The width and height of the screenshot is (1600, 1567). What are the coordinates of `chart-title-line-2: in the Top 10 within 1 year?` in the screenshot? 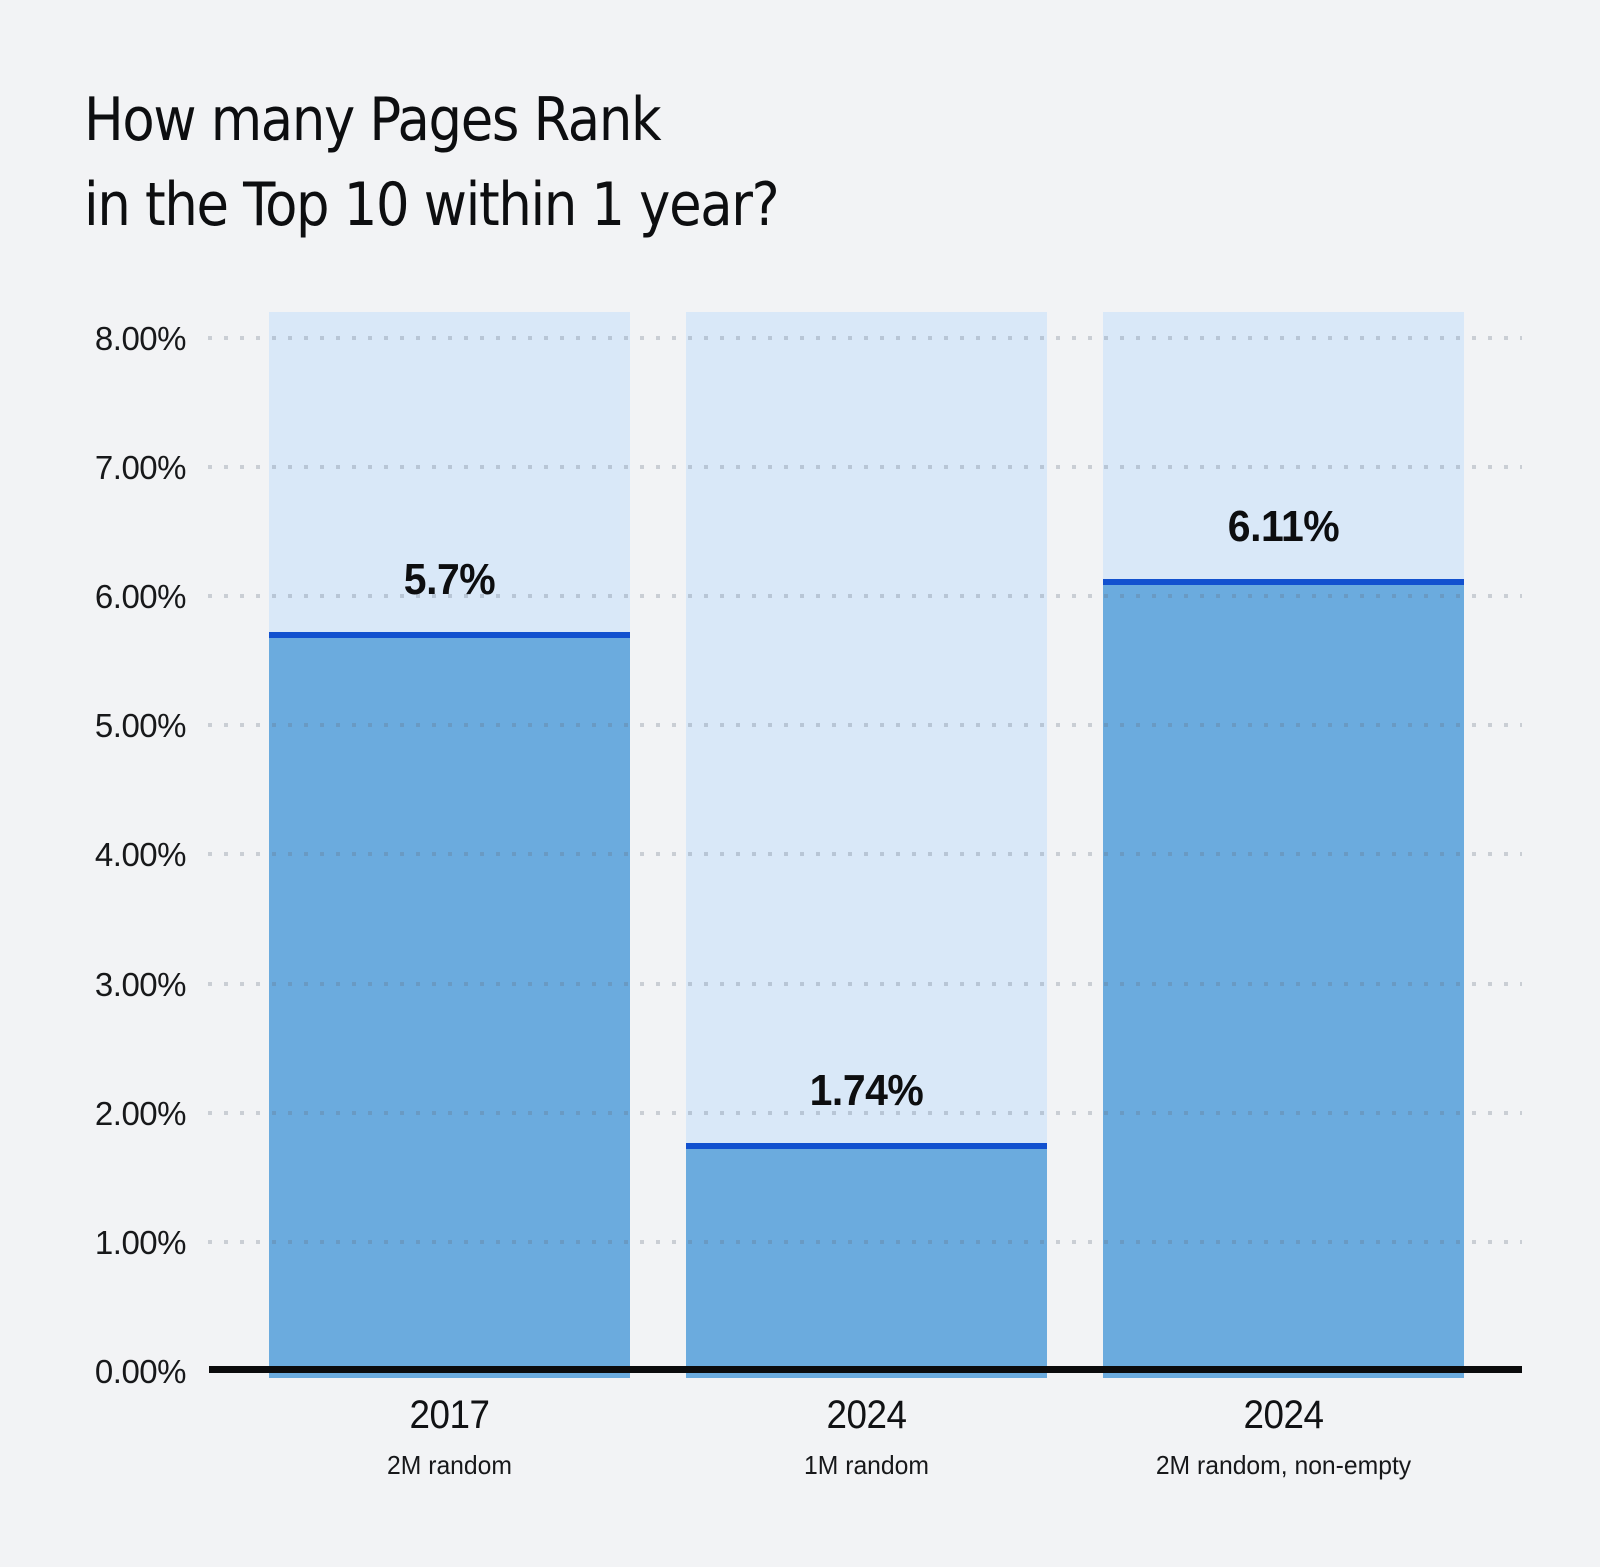 It's located at (432, 205).